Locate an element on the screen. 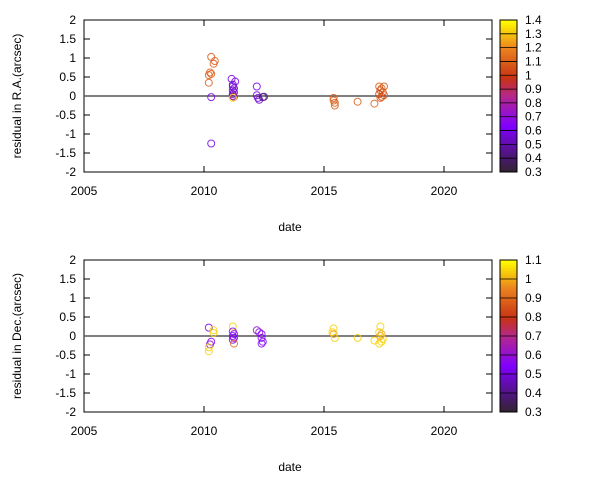 The width and height of the screenshot is (600, 480). x-tick-label: 2020 is located at coordinates (444, 191).